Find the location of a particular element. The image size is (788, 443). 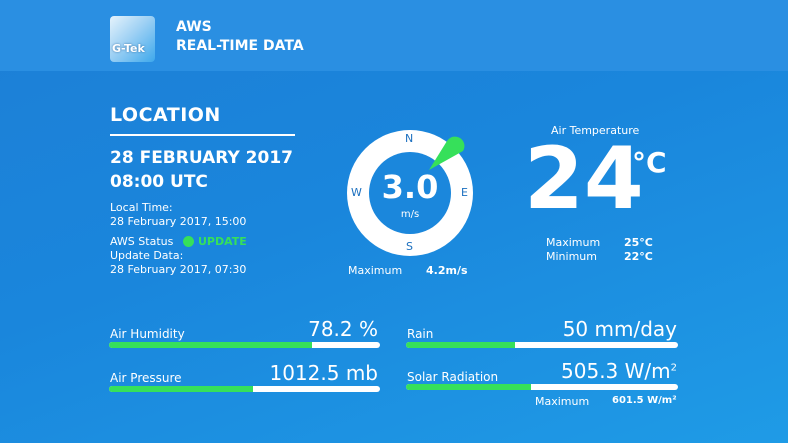

air-humidity-value: 78.2 % is located at coordinates (343, 329).